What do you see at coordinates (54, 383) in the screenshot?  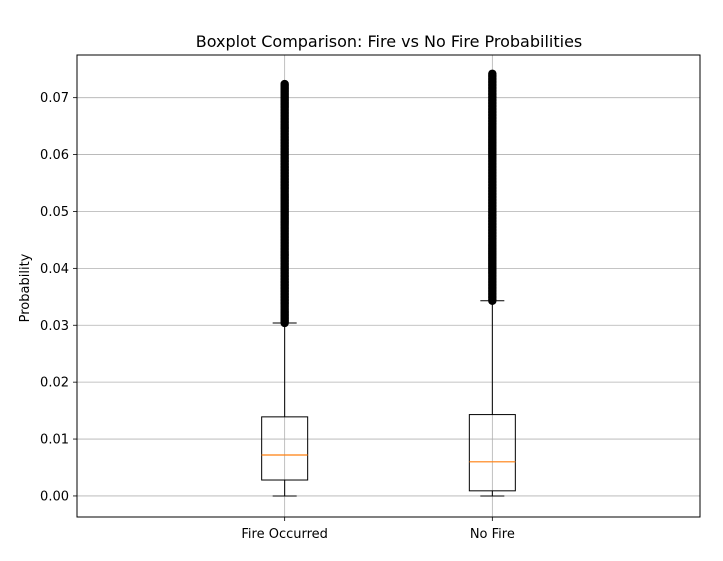 I see `y-tick-label: 0.02` at bounding box center [54, 383].